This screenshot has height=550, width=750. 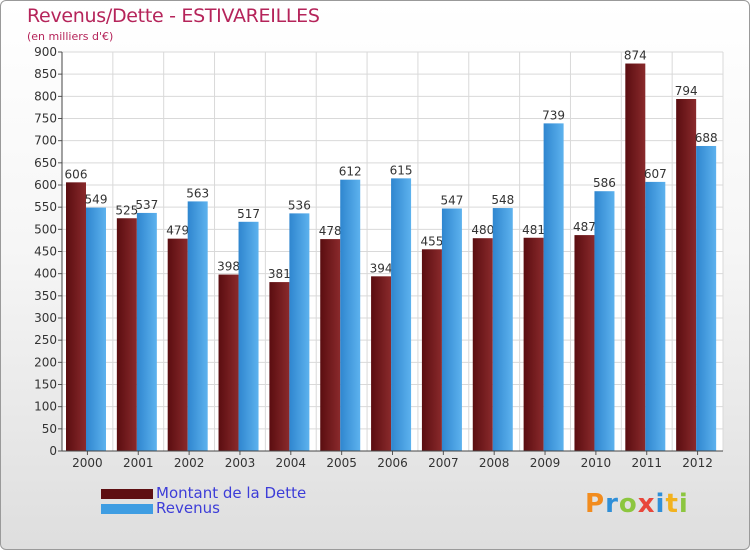 What do you see at coordinates (45, 207) in the screenshot?
I see `y-tick-label: 550` at bounding box center [45, 207].